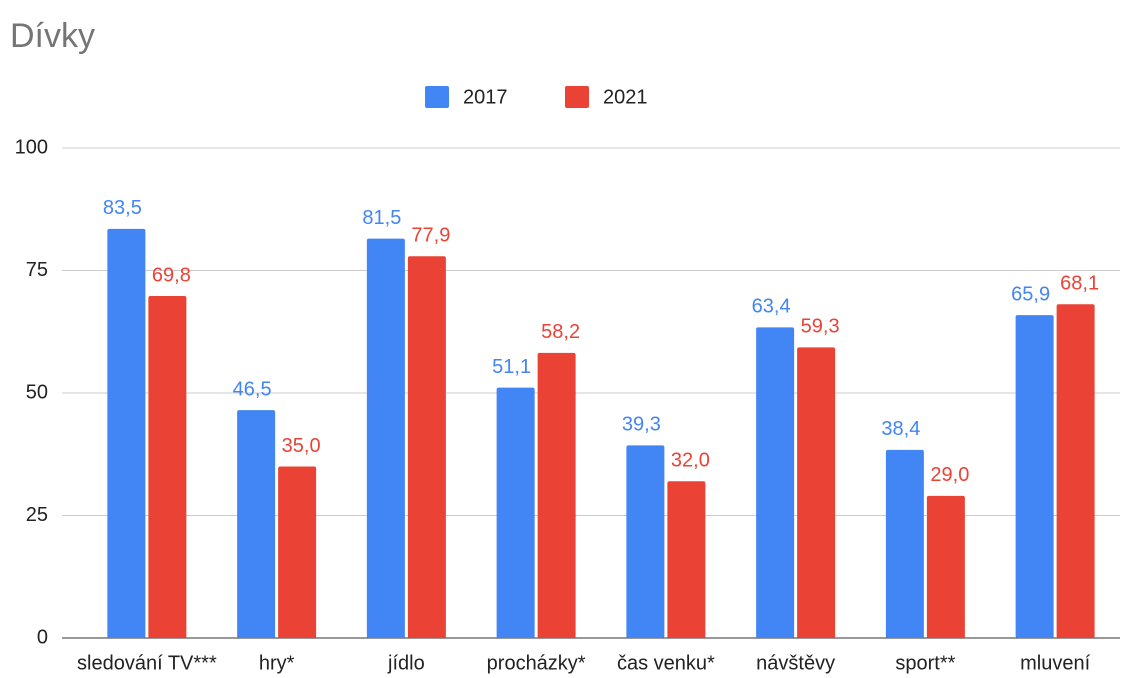  What do you see at coordinates (430, 236) in the screenshot?
I see `value-label: 77,9` at bounding box center [430, 236].